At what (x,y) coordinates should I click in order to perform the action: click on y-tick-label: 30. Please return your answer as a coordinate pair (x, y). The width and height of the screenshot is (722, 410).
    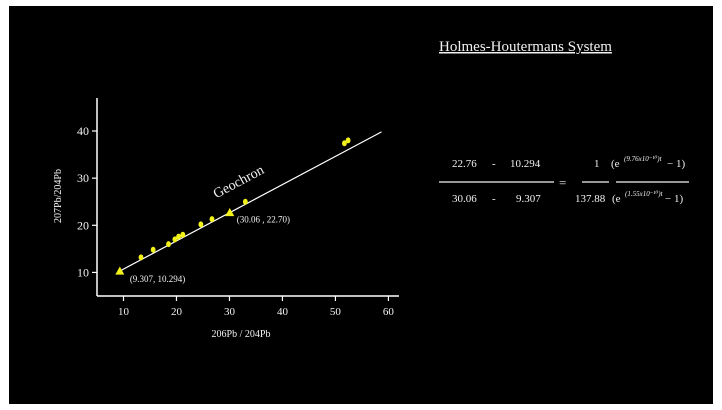
    Looking at the image, I should click on (83, 178).